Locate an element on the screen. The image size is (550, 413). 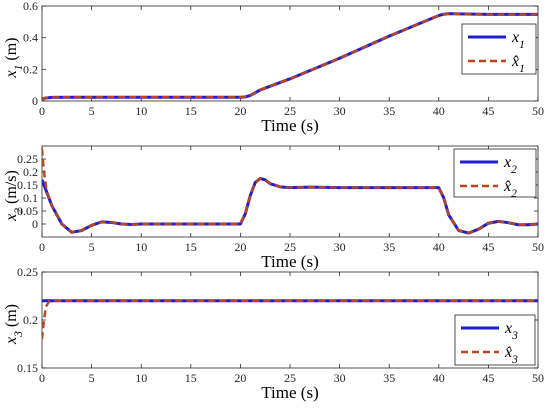
legend-label-x1: x1 is located at coordinates (518, 40).